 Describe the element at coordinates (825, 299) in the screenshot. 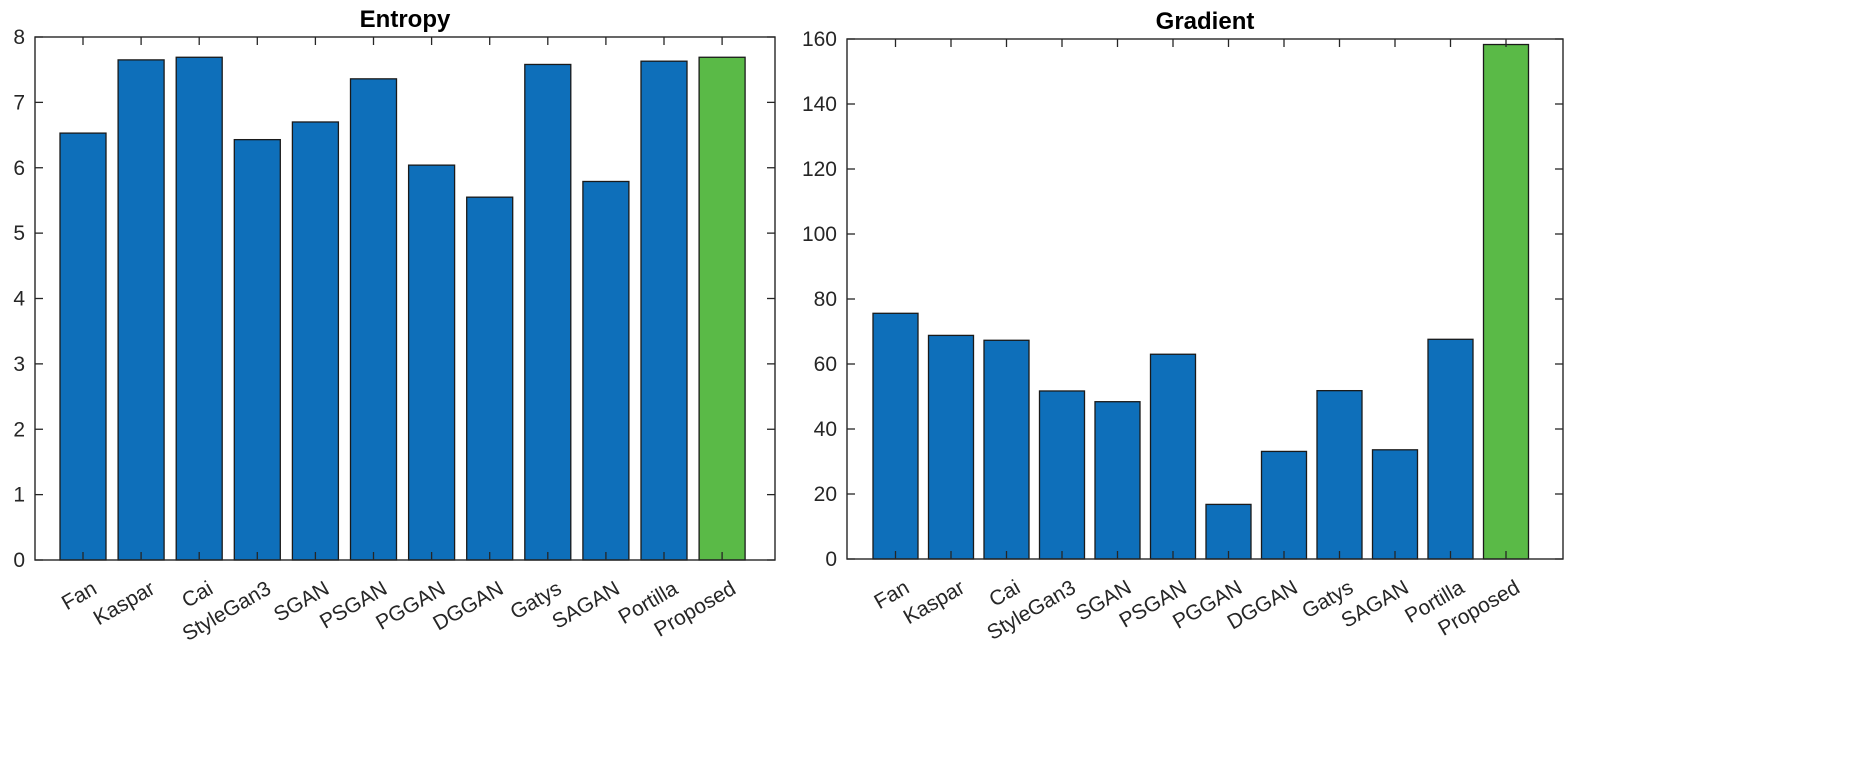

I see `gradient-ytick-label-80: 80` at that location.